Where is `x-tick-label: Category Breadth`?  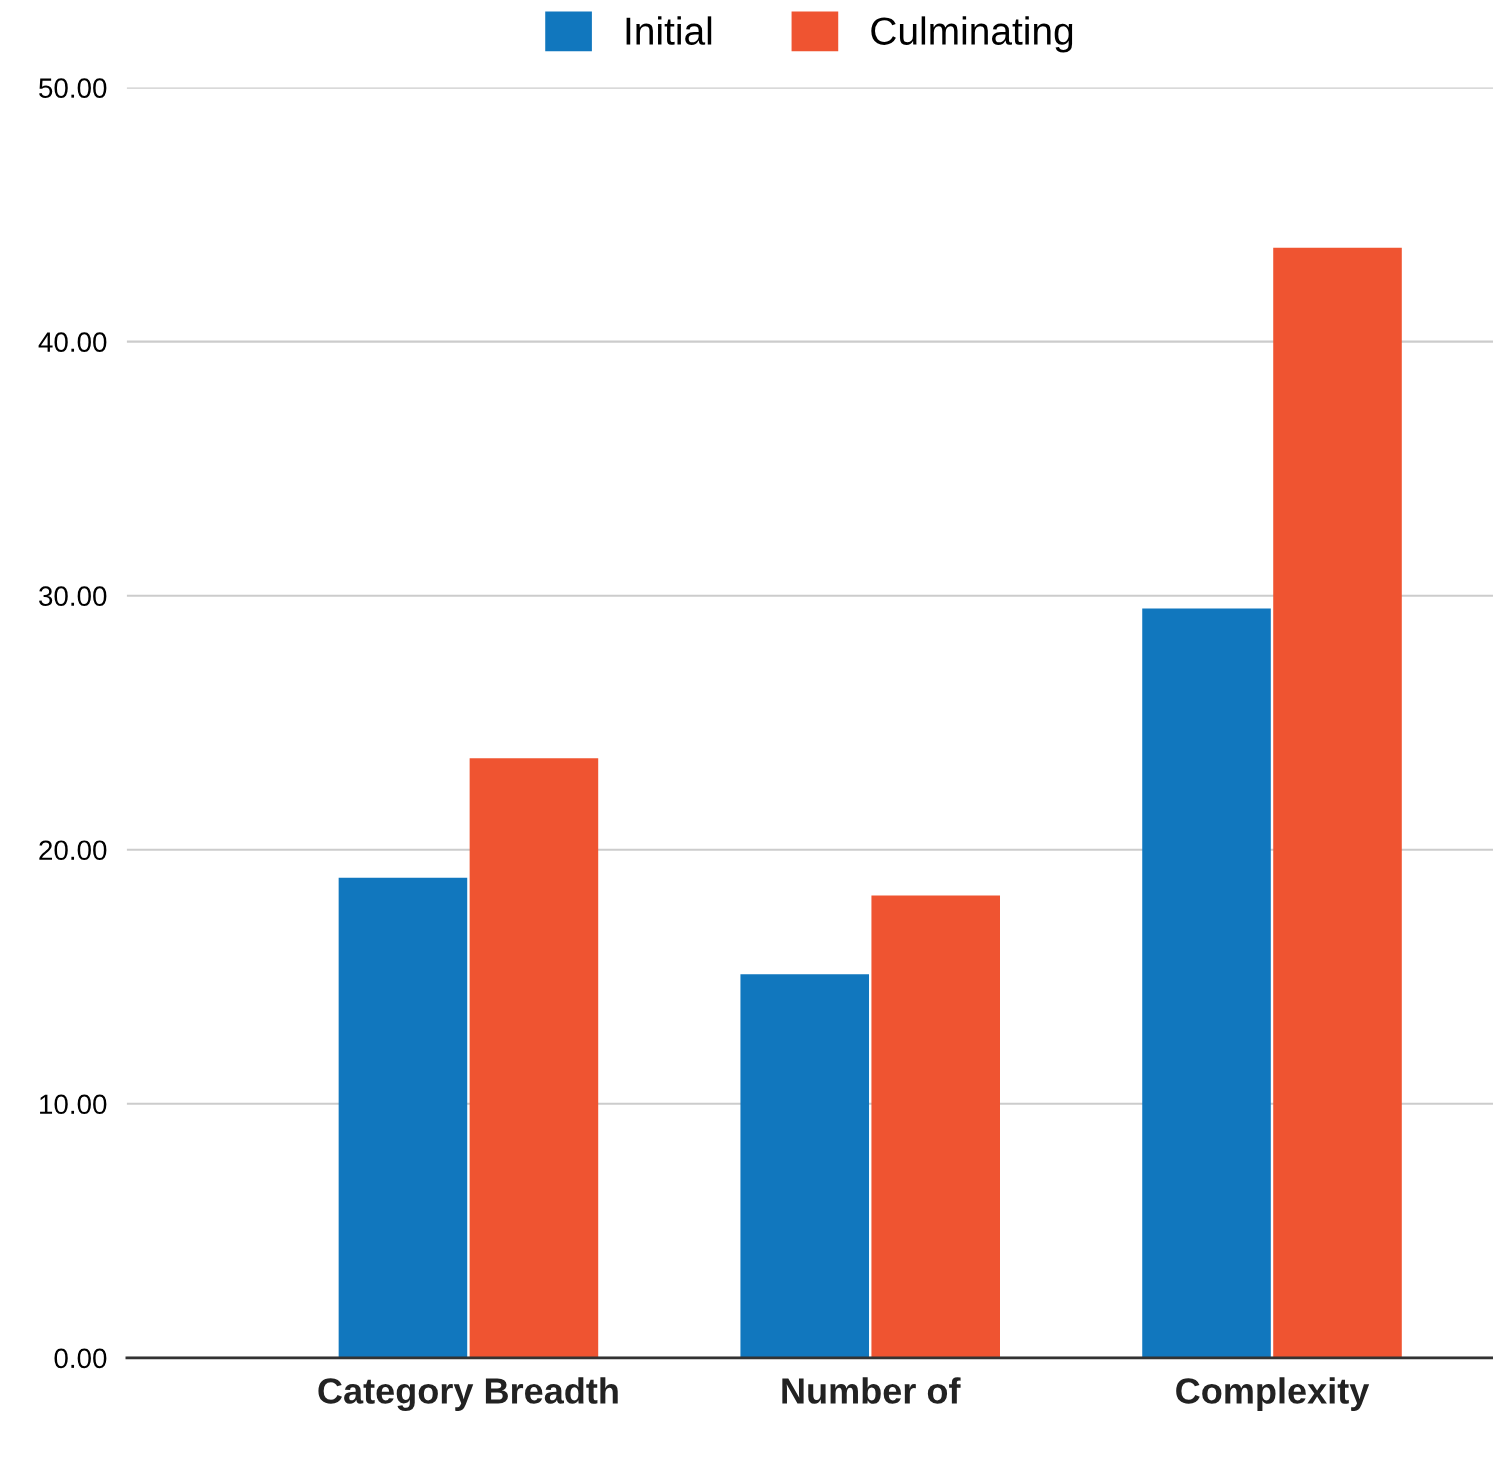
x-tick-label: Category Breadth is located at coordinates (468, 1394).